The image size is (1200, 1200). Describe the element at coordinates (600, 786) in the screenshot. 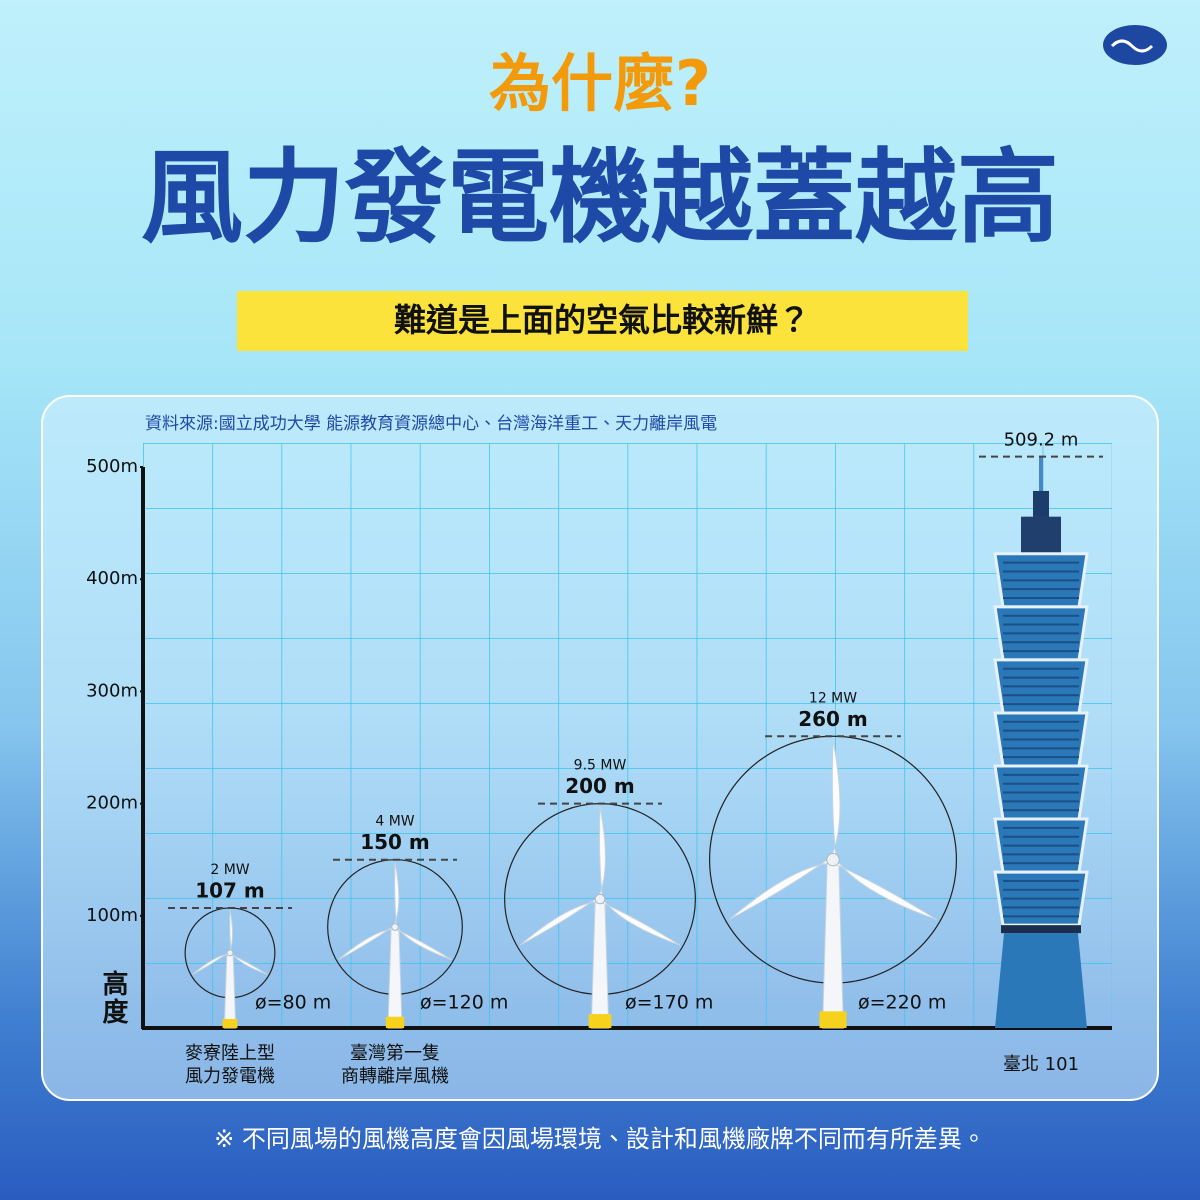

I see `height-label: 200 m` at that location.